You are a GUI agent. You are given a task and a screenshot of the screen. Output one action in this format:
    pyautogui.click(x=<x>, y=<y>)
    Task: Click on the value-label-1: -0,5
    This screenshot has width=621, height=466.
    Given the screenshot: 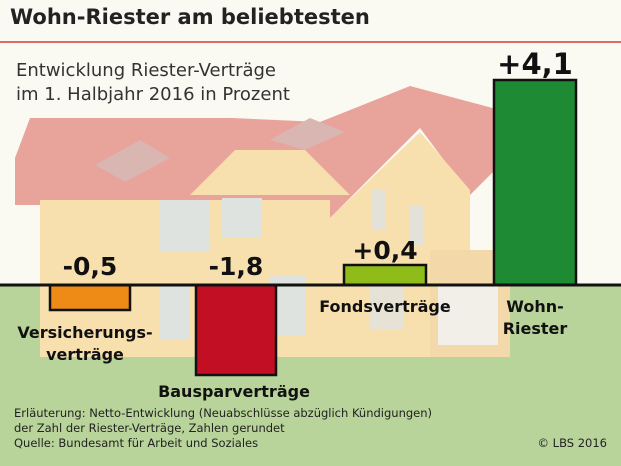 What is the action you would take?
    pyautogui.click(x=90, y=266)
    